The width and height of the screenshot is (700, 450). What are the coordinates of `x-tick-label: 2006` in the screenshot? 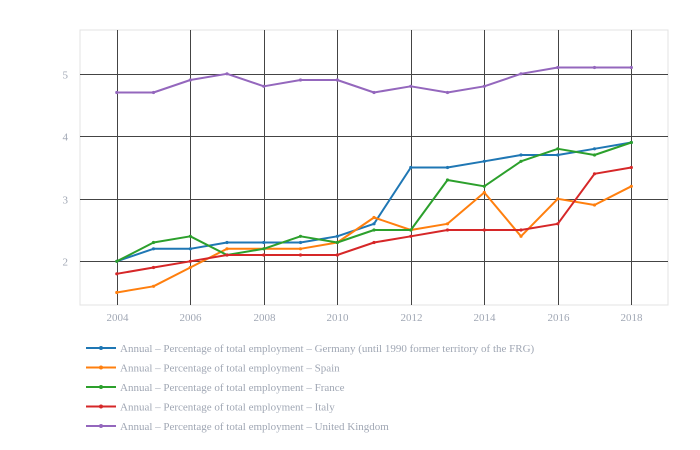 It's located at (191, 318).